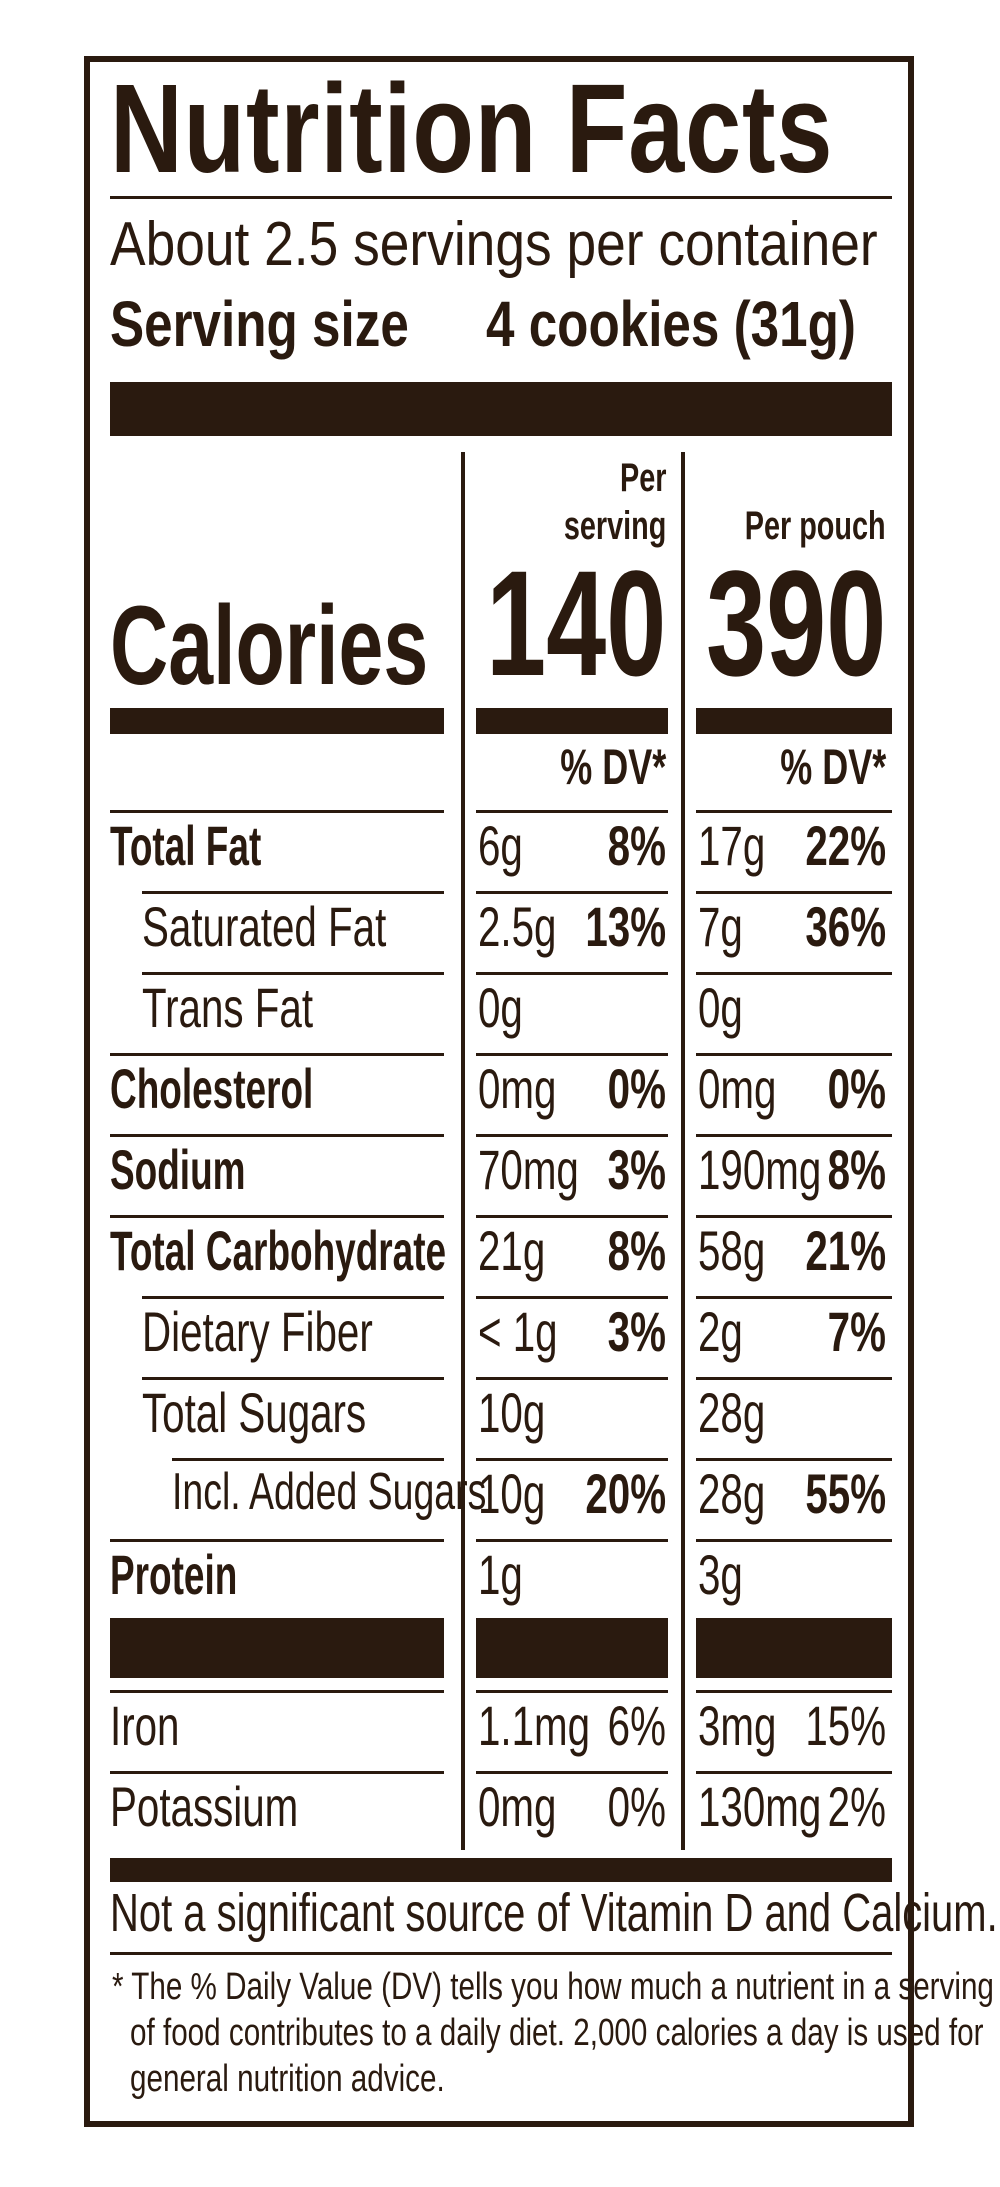  I want to click on calories-label: Calories, so click(269, 645).